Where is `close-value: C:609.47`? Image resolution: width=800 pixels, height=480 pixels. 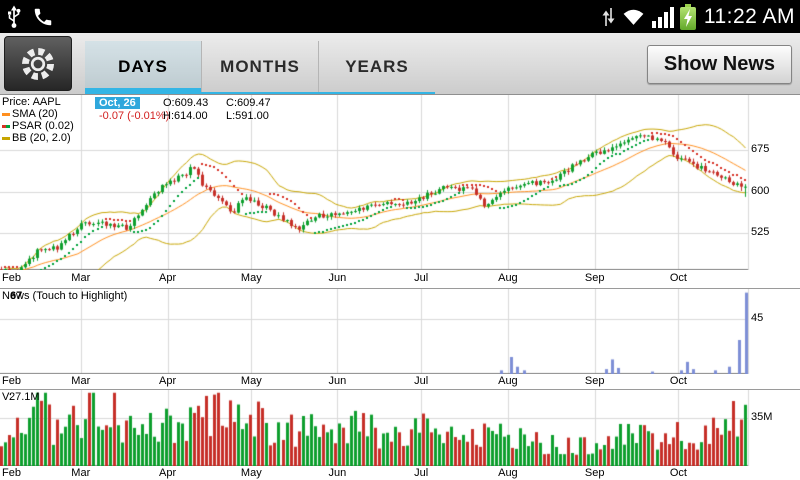
close-value: C:609.47 is located at coordinates (248, 103).